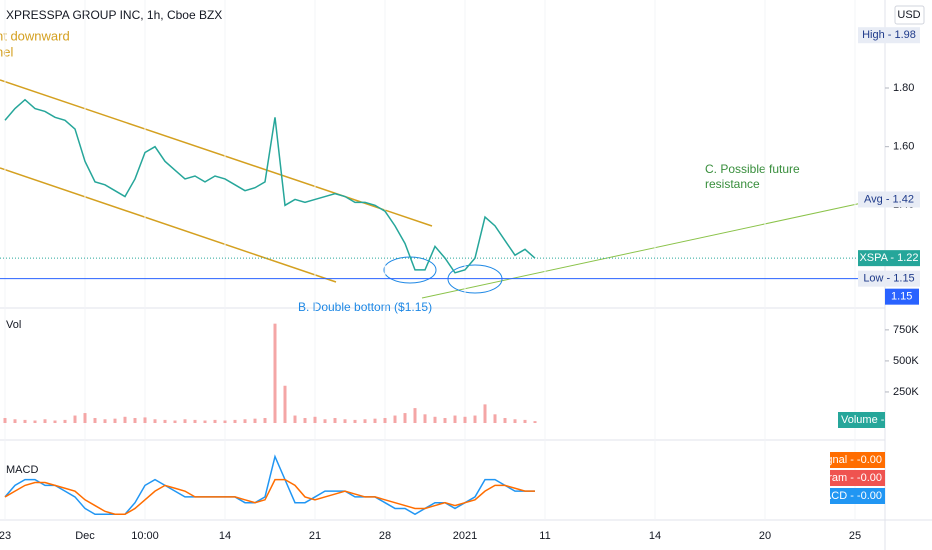 The image size is (932, 550). I want to click on pane-title: MACD, so click(22, 470).